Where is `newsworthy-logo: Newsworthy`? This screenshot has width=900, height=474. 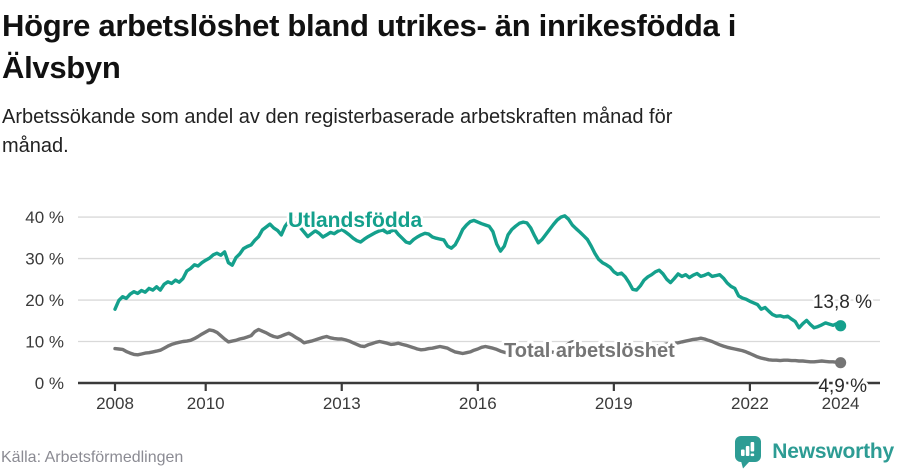 newsworthy-logo: Newsworthy is located at coordinates (814, 452).